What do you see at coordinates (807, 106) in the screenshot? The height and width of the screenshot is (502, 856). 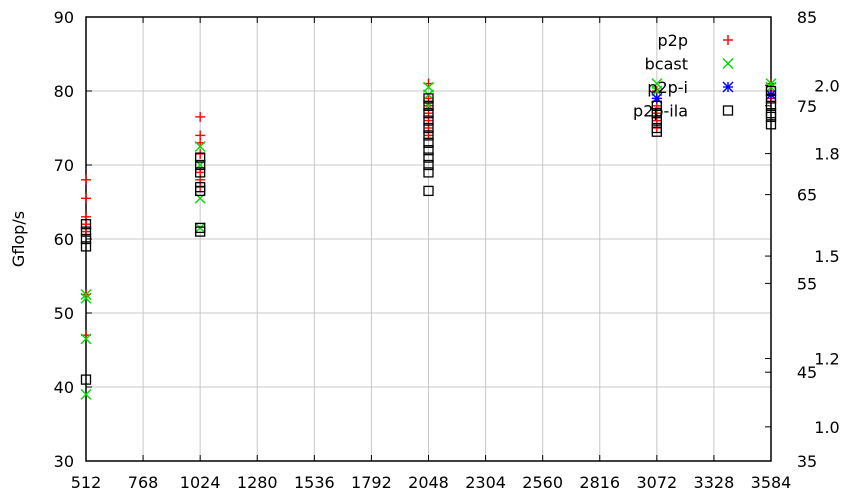 I see `right-outer-tick-label: 75` at bounding box center [807, 106].